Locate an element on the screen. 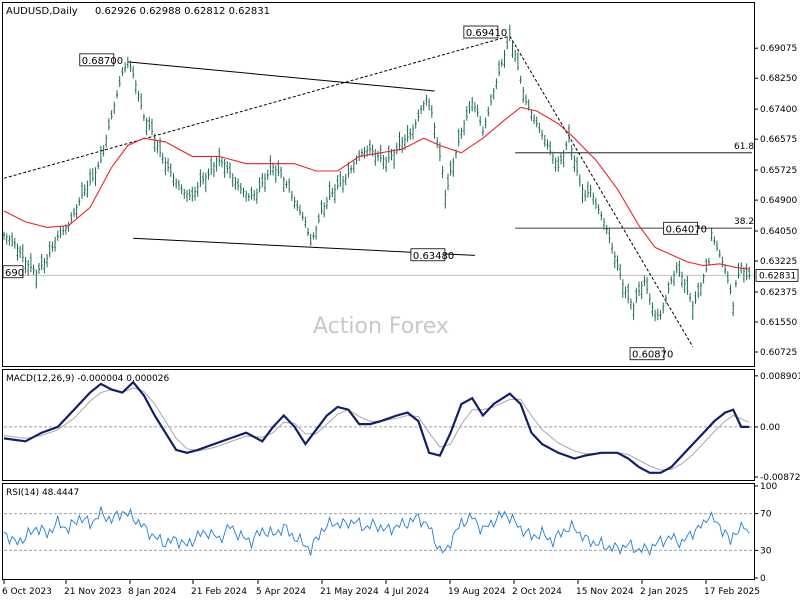 The height and width of the screenshot is (600, 800). y-tick-label-3: 0.66575 is located at coordinates (778, 140).